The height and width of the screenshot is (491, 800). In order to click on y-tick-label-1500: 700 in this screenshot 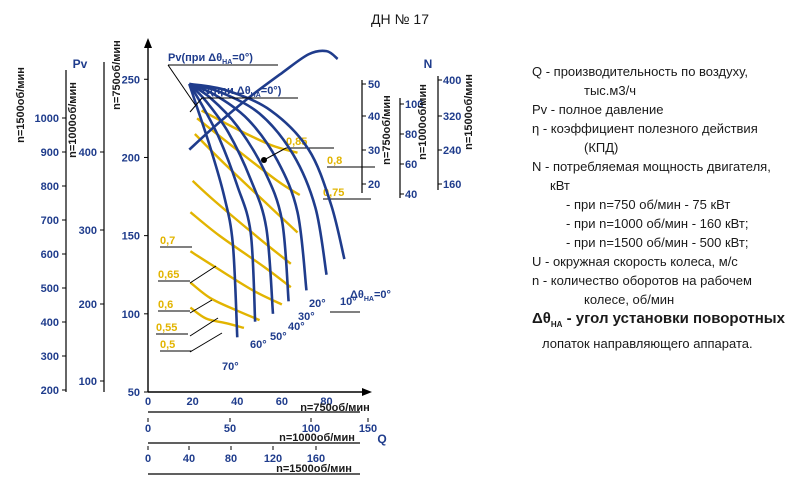, I will do `click(50, 221)`.